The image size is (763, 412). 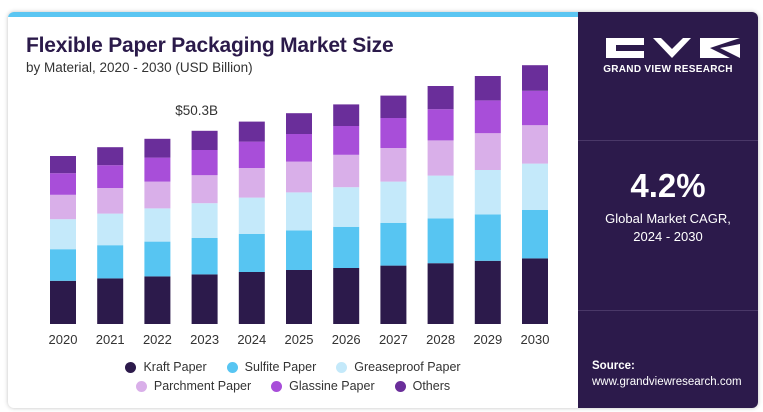 I want to click on legend-item-parchment-paper: Parchment Paper, so click(x=193, y=386).